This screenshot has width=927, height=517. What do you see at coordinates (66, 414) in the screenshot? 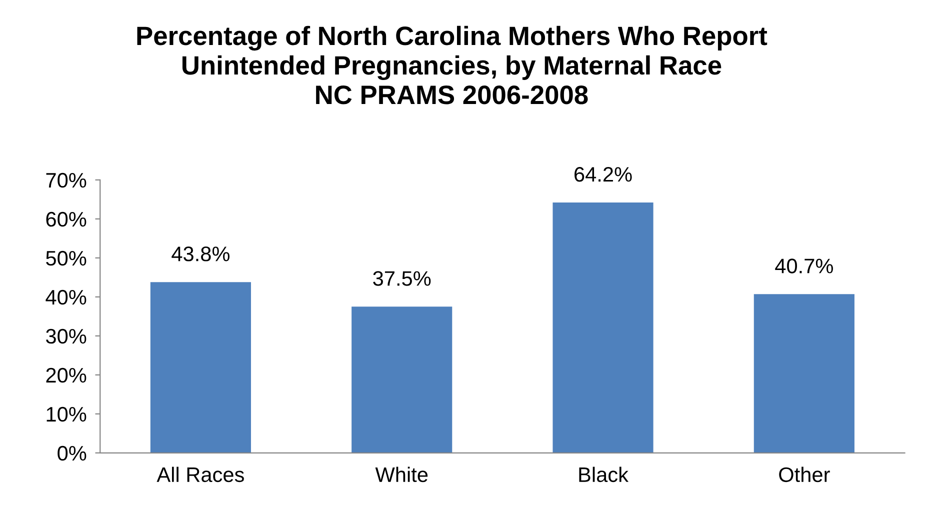
I see `y-tick-label: 10%` at bounding box center [66, 414].